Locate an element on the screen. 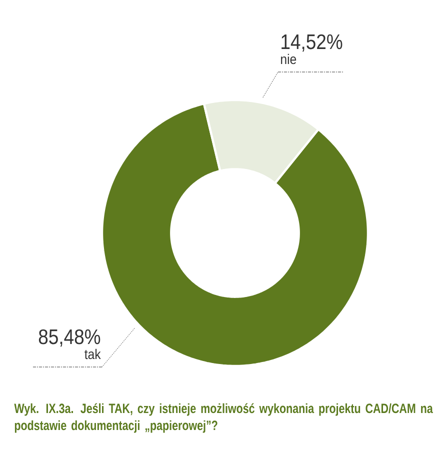 The height and width of the screenshot is (456, 441). slice-label: tak is located at coordinates (92, 354).